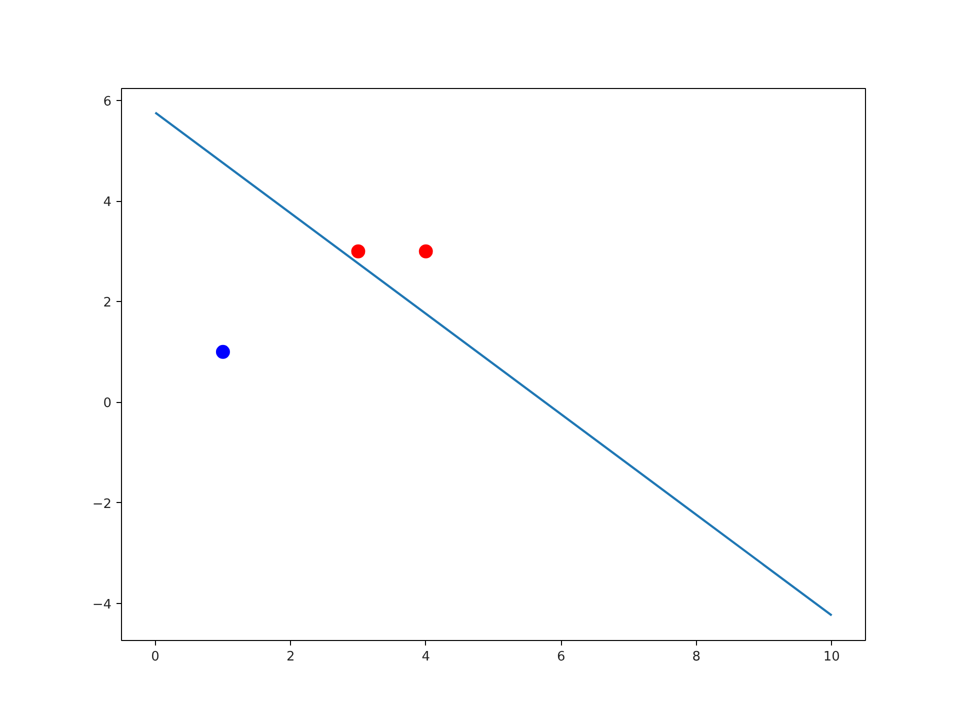 This screenshot has width=959, height=721. I want to click on x-tick-label: 8, so click(696, 657).